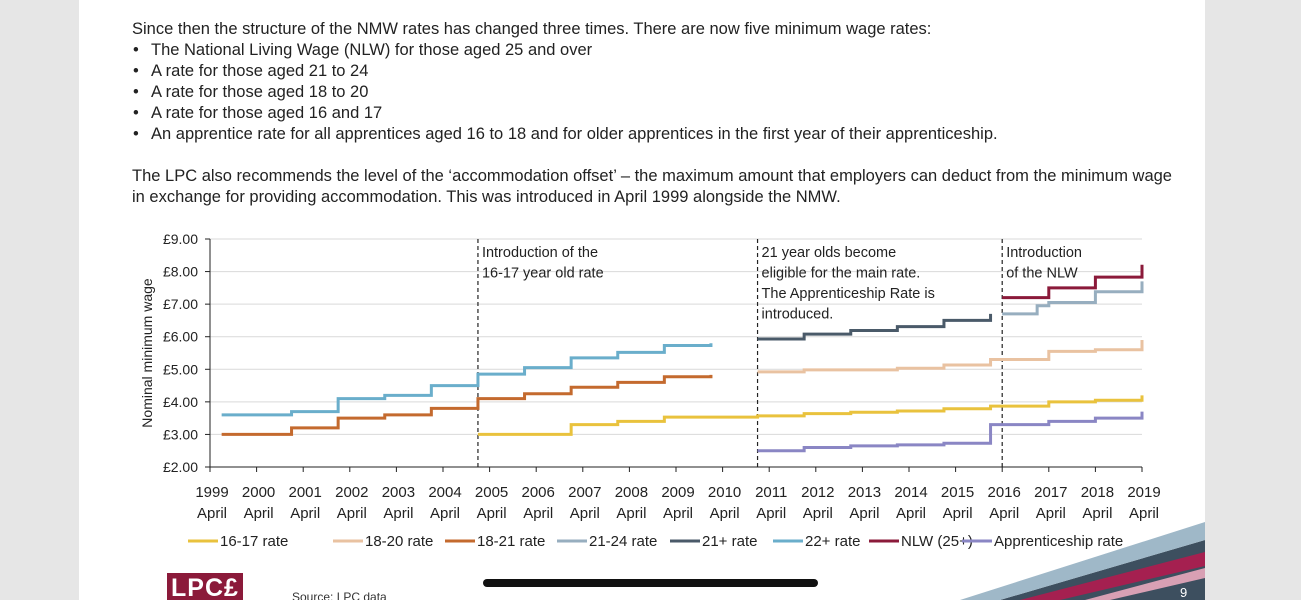 This screenshot has height=600, width=1301. I want to click on stripe-pink, so click(1145, 584).